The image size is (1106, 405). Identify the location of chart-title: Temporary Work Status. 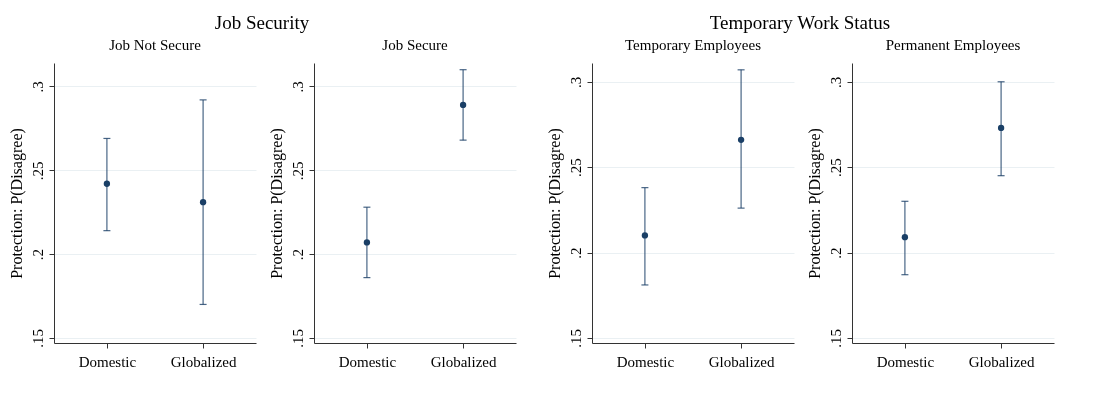
(800, 23).